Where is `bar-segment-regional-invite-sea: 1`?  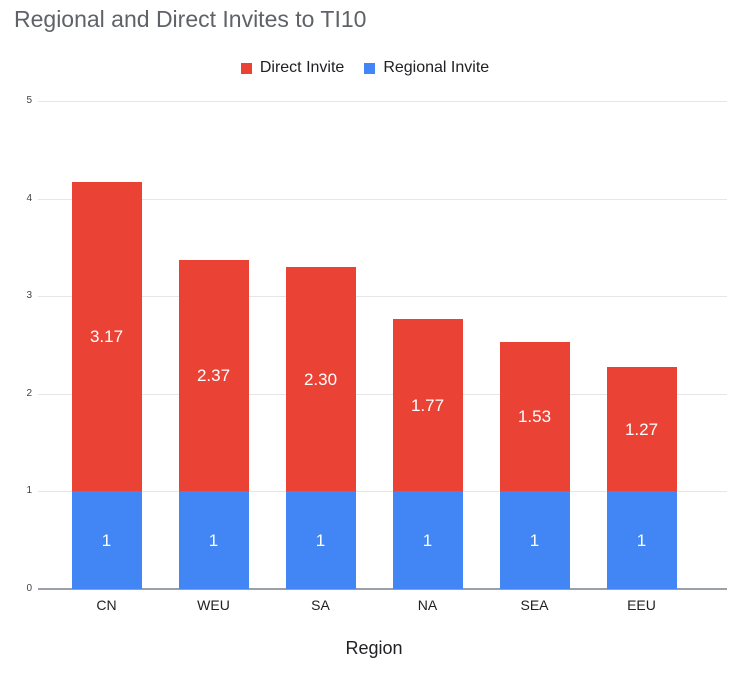
bar-segment-regional-invite-sea: 1 is located at coordinates (534, 540).